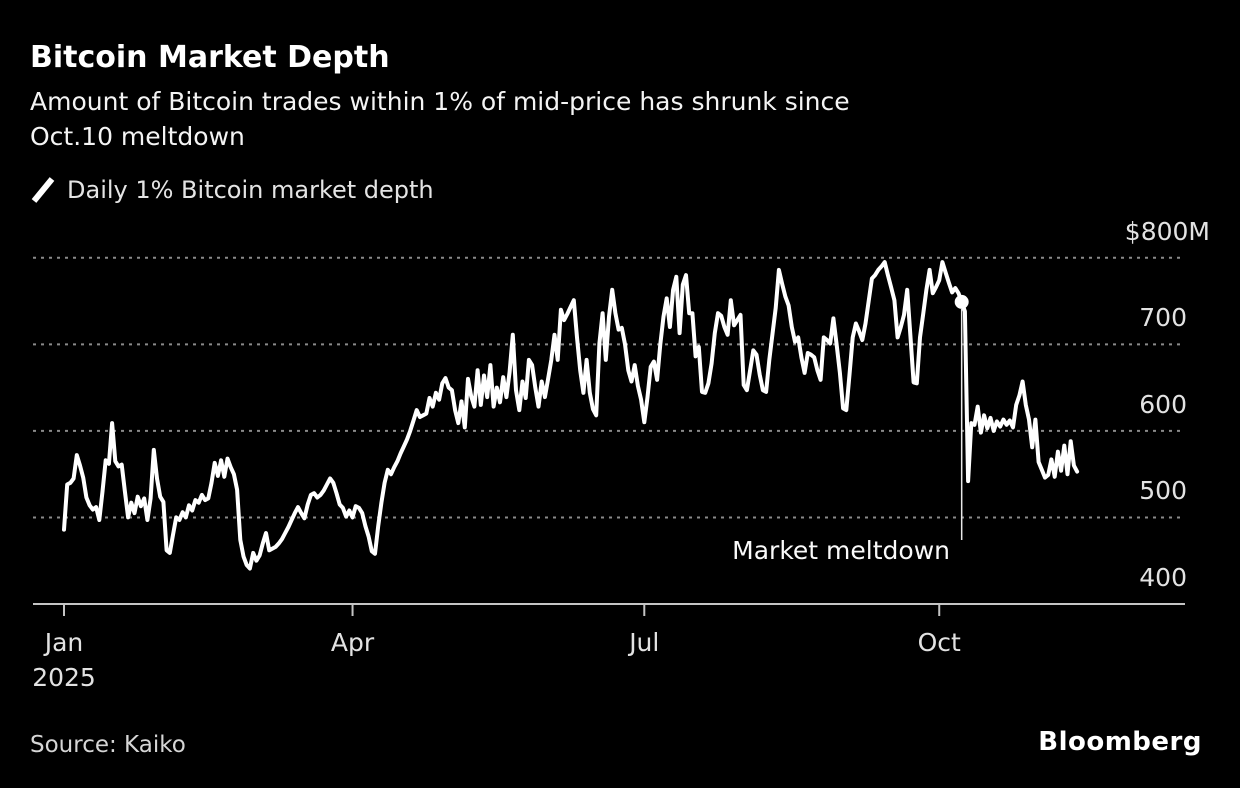  I want to click on x-axis-label-apr: Apr, so click(352, 642).